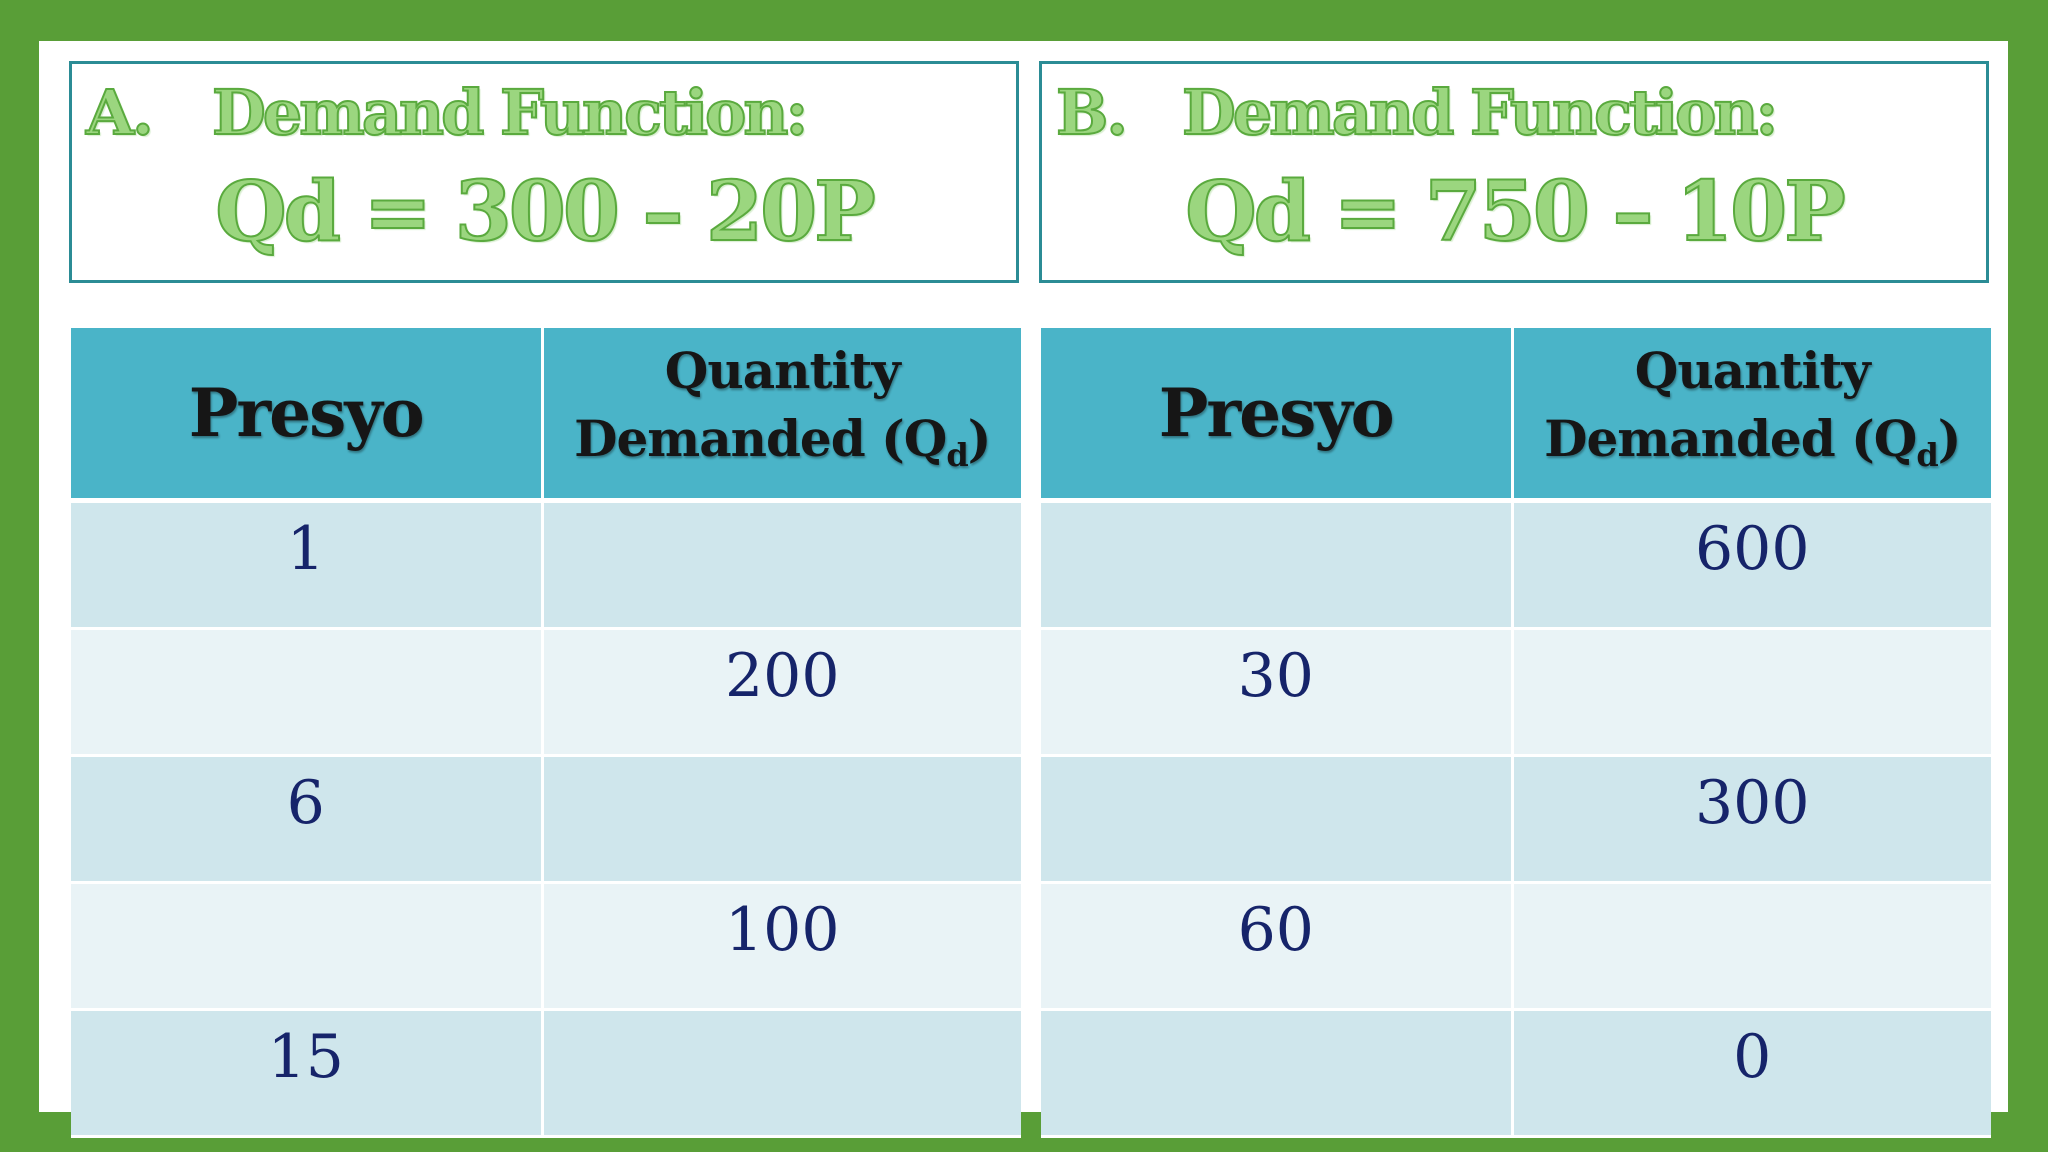 The width and height of the screenshot is (2048, 1152). I want to click on price-cell: 30, so click(1277, 692).